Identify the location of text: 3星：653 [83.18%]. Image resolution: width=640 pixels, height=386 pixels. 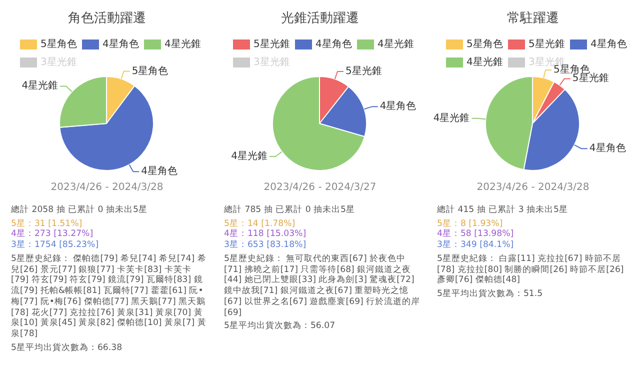
(266, 245).